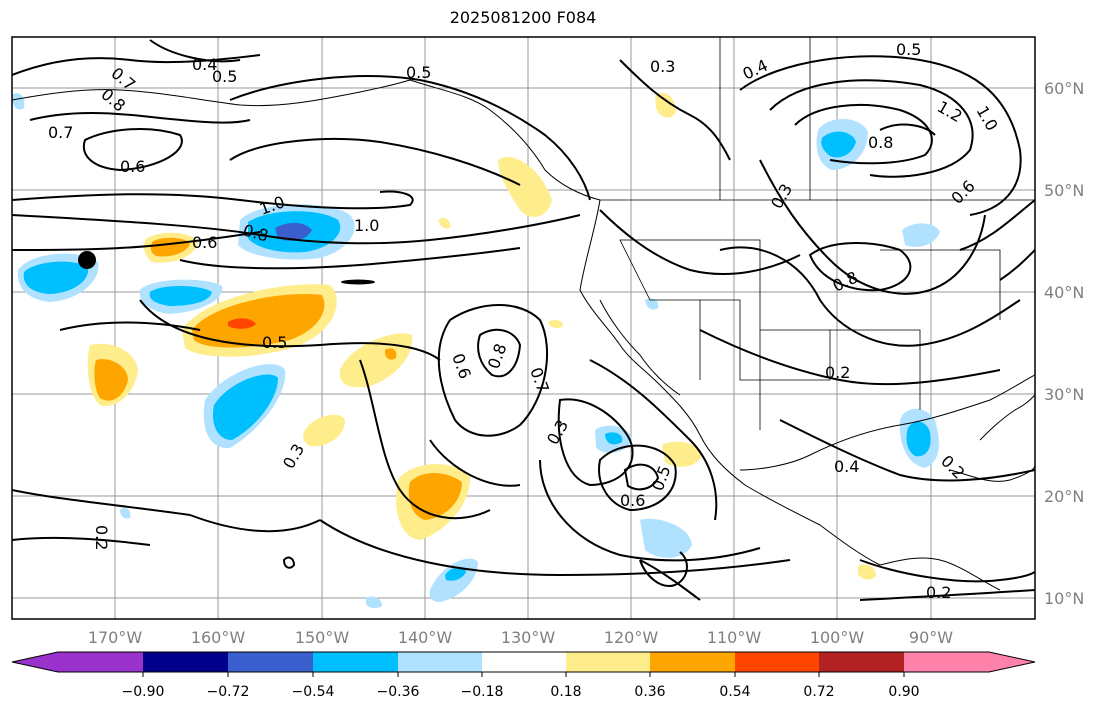 This screenshot has width=1105, height=712. Describe the element at coordinates (1064, 88) in the screenshot. I see `lat-tick-label: 60°N` at that location.